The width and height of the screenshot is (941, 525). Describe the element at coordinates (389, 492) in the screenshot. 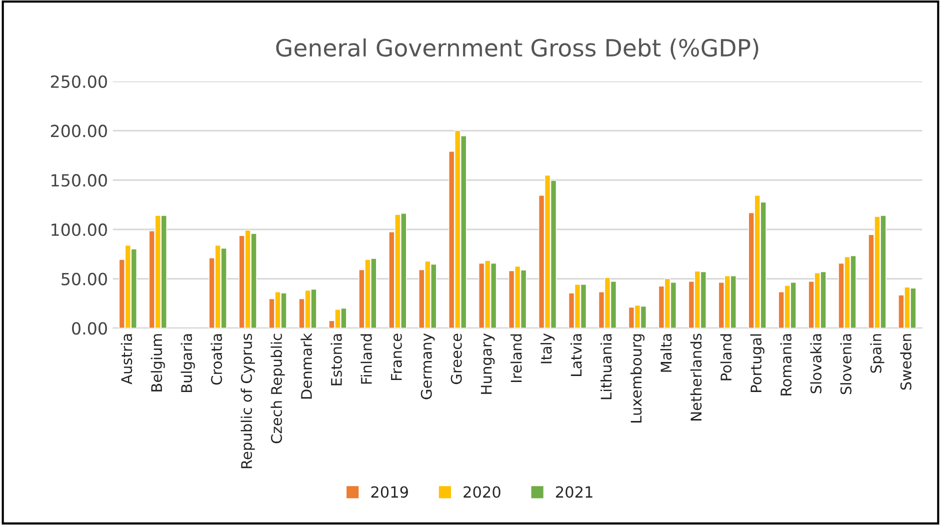

I see `legend-label: 2019` at that location.